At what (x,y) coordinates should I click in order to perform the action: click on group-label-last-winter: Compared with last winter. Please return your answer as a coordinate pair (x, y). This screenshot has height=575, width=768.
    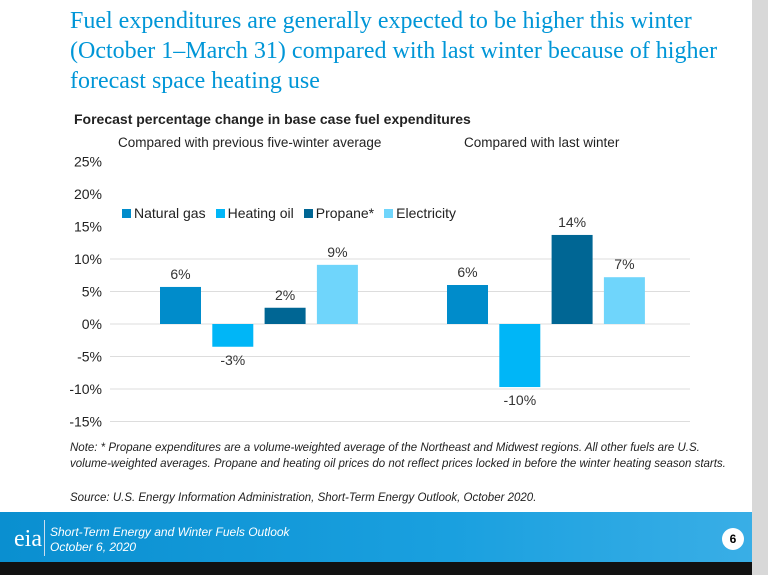
    Looking at the image, I should click on (542, 142).